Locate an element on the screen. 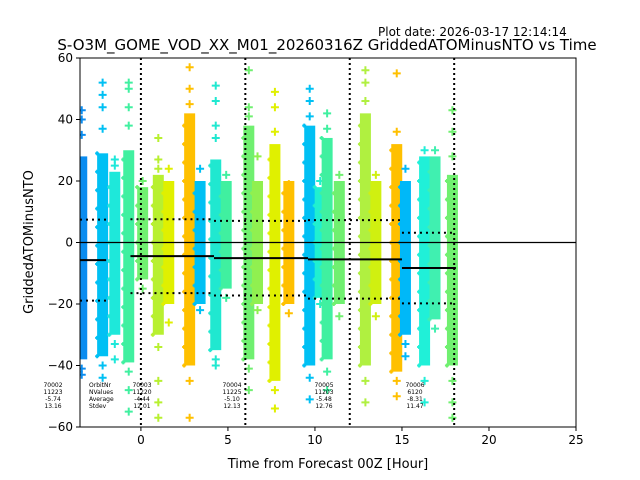  y-tick-label: 60 is located at coordinates (65, 58).